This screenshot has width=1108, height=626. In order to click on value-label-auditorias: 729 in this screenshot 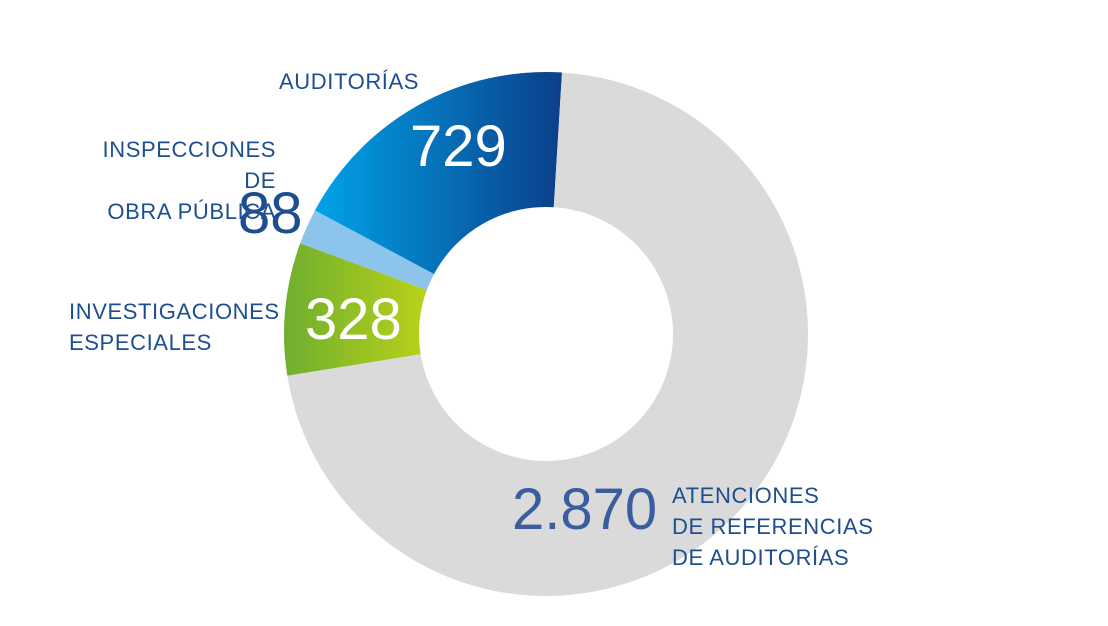, I will do `click(458, 146)`.